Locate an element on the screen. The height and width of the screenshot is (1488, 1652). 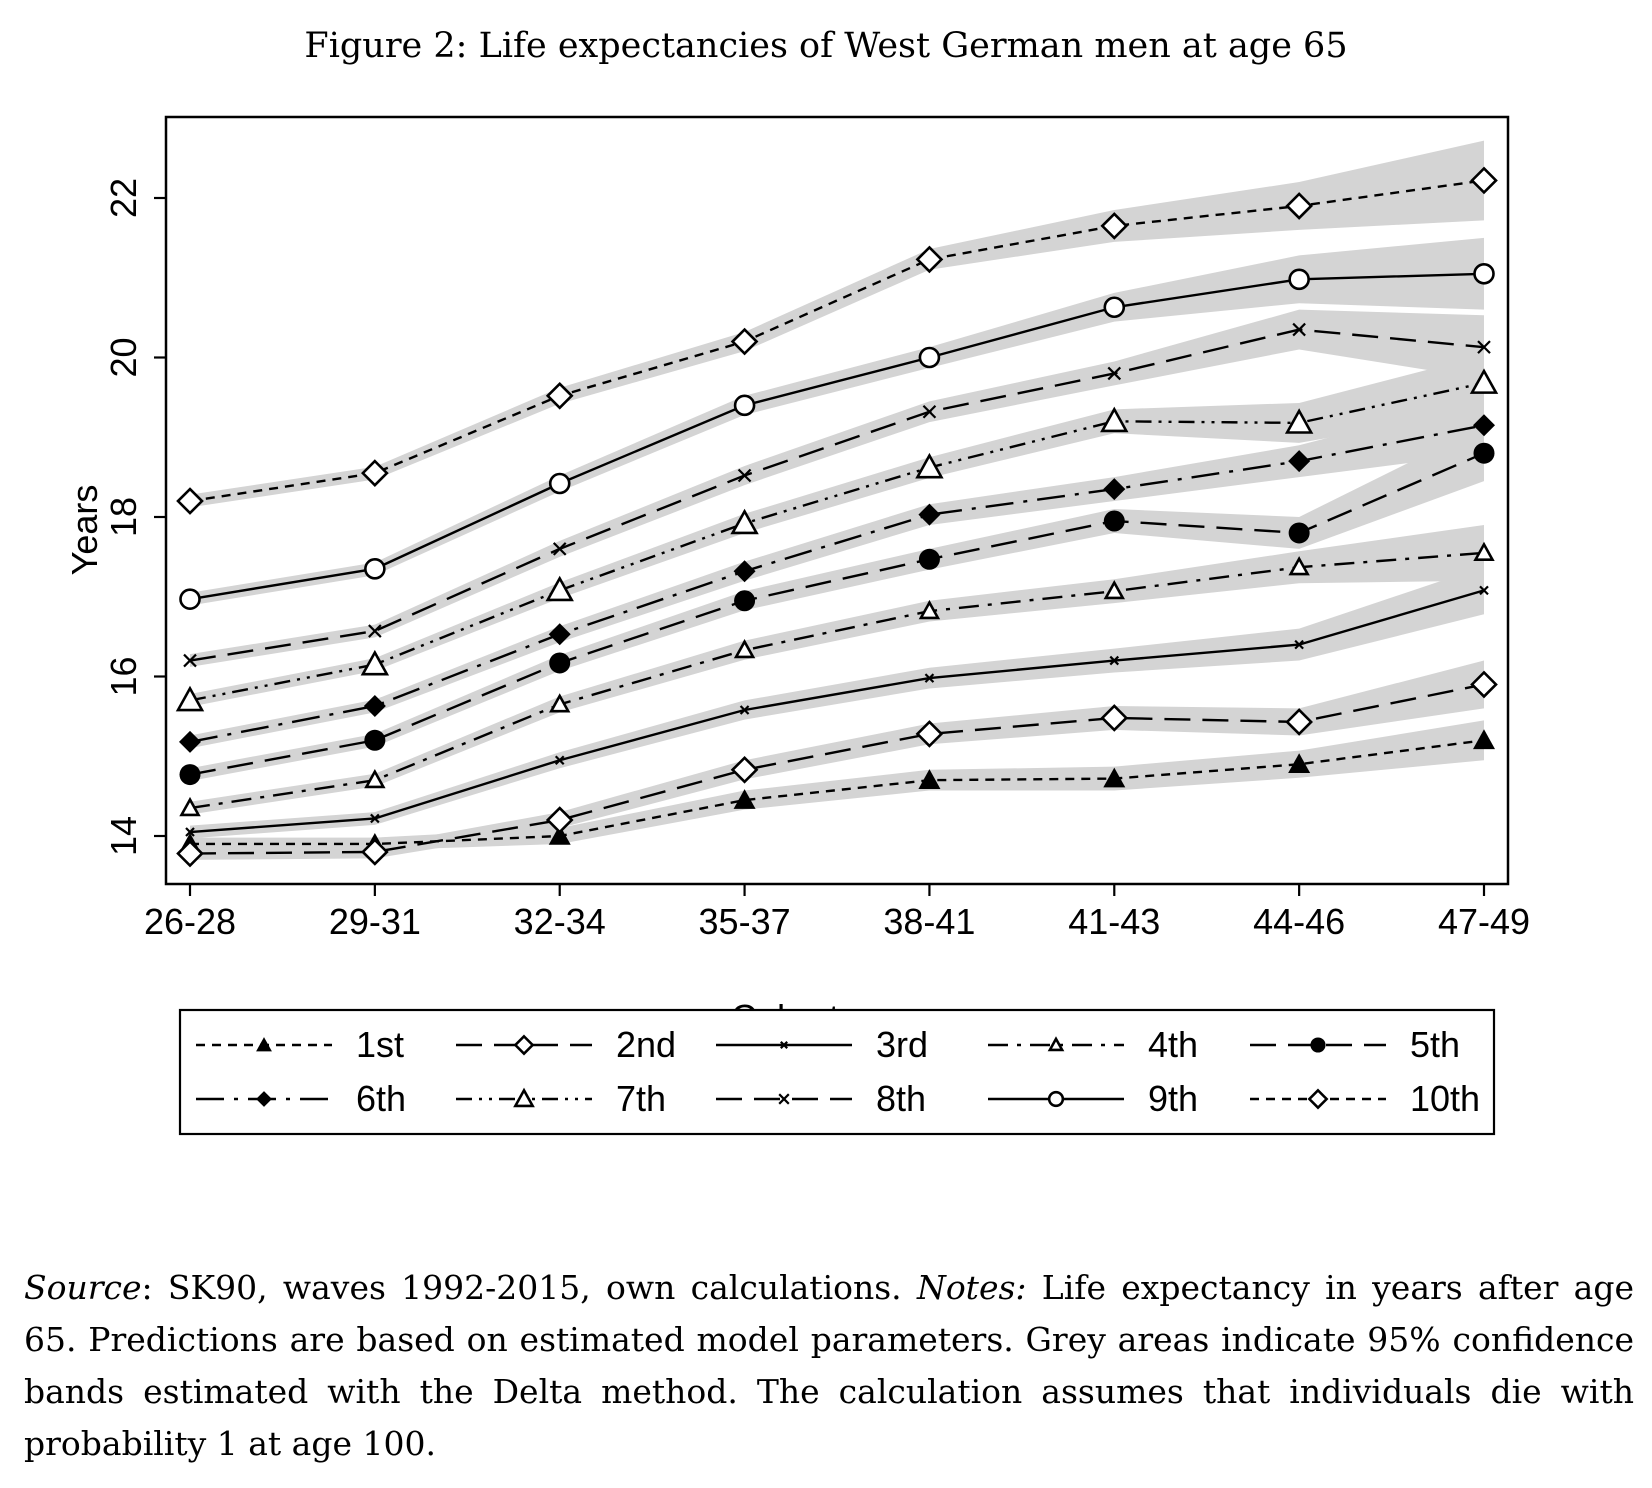
legend-marker-9th is located at coordinates (1056, 1099).